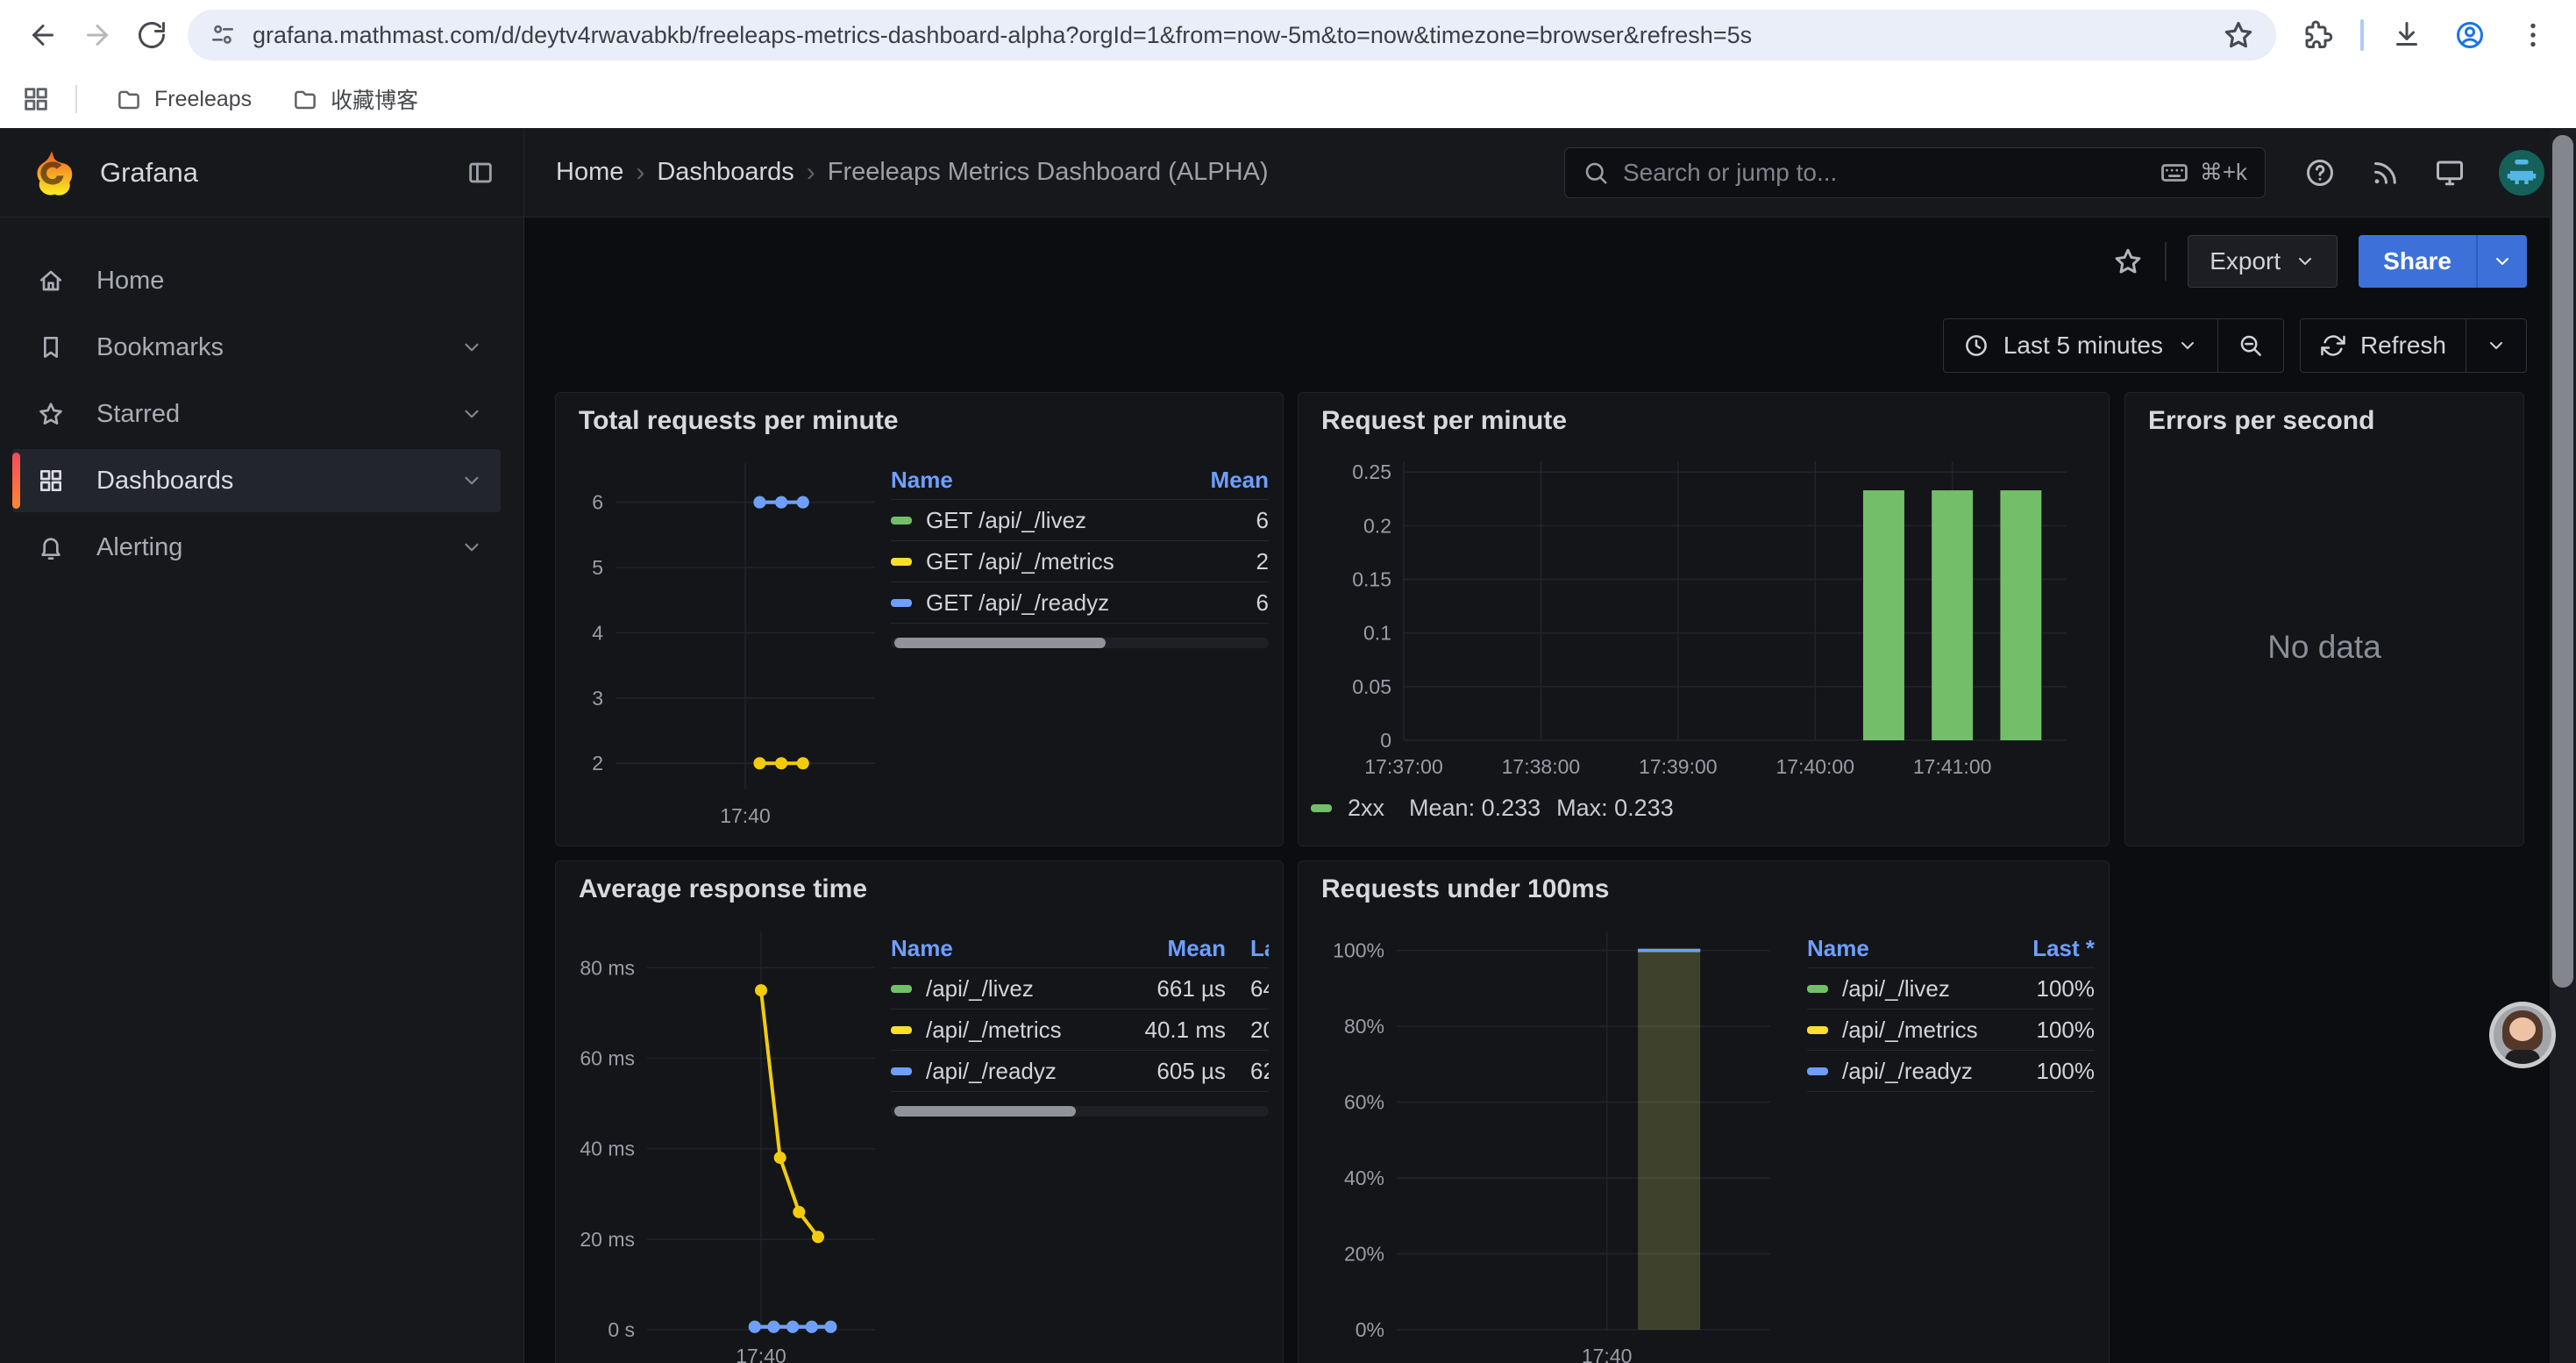  What do you see at coordinates (2470, 35) in the screenshot?
I see `browser-profile-button` at bounding box center [2470, 35].